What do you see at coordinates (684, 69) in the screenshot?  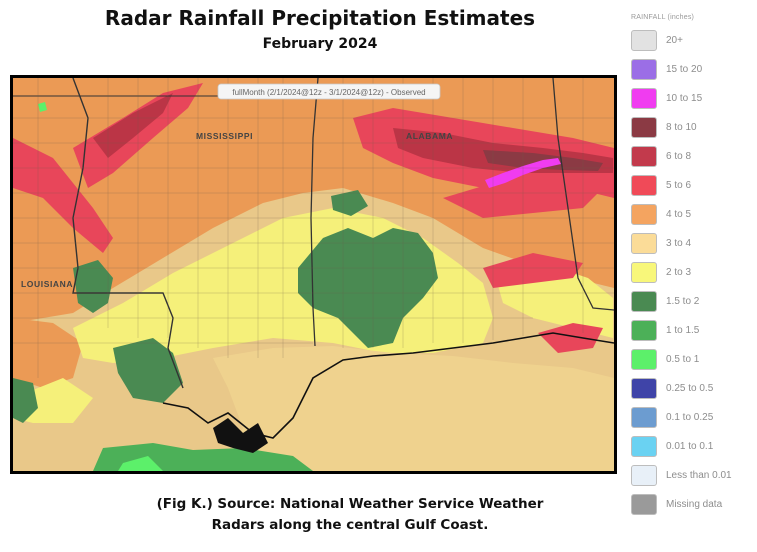 I see `legend-label: 15 to 20` at bounding box center [684, 69].